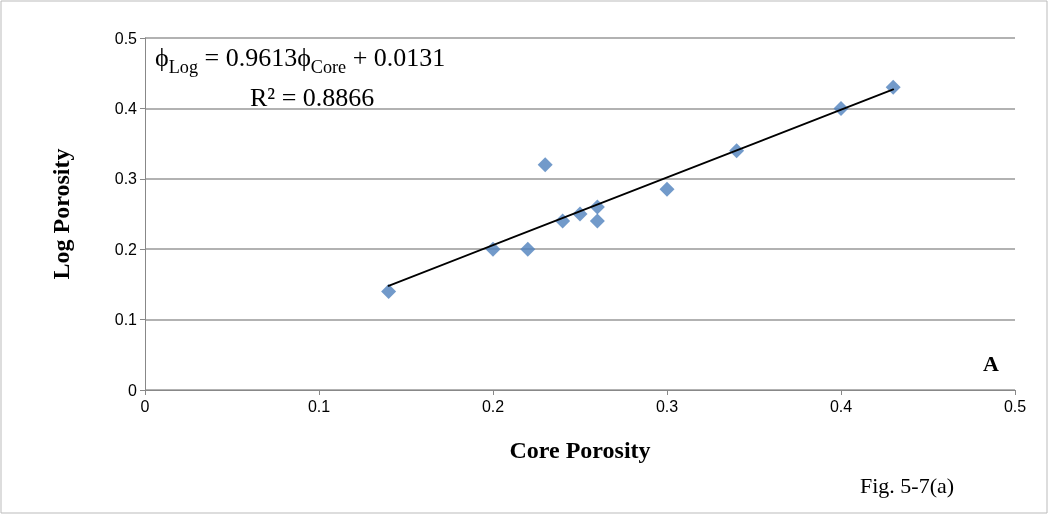  Describe the element at coordinates (319, 406) in the screenshot. I see `x-tick-label: 0.1` at that location.